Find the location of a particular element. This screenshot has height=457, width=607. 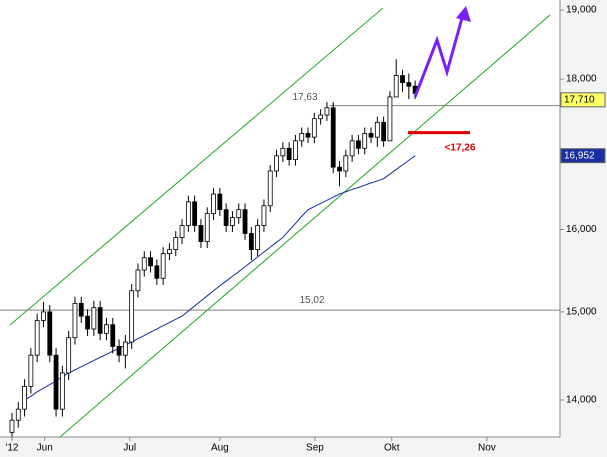

y-tick-label: 16,000 is located at coordinates (581, 229).